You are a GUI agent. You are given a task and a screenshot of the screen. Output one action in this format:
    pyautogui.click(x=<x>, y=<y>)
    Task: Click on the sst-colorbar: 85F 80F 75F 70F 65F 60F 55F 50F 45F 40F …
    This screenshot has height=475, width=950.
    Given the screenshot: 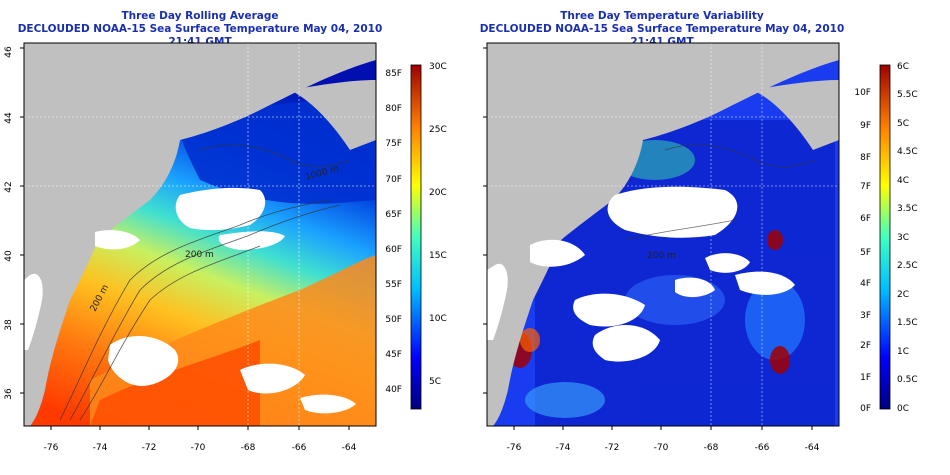 What is the action you would take?
    pyautogui.click(x=416, y=236)
    